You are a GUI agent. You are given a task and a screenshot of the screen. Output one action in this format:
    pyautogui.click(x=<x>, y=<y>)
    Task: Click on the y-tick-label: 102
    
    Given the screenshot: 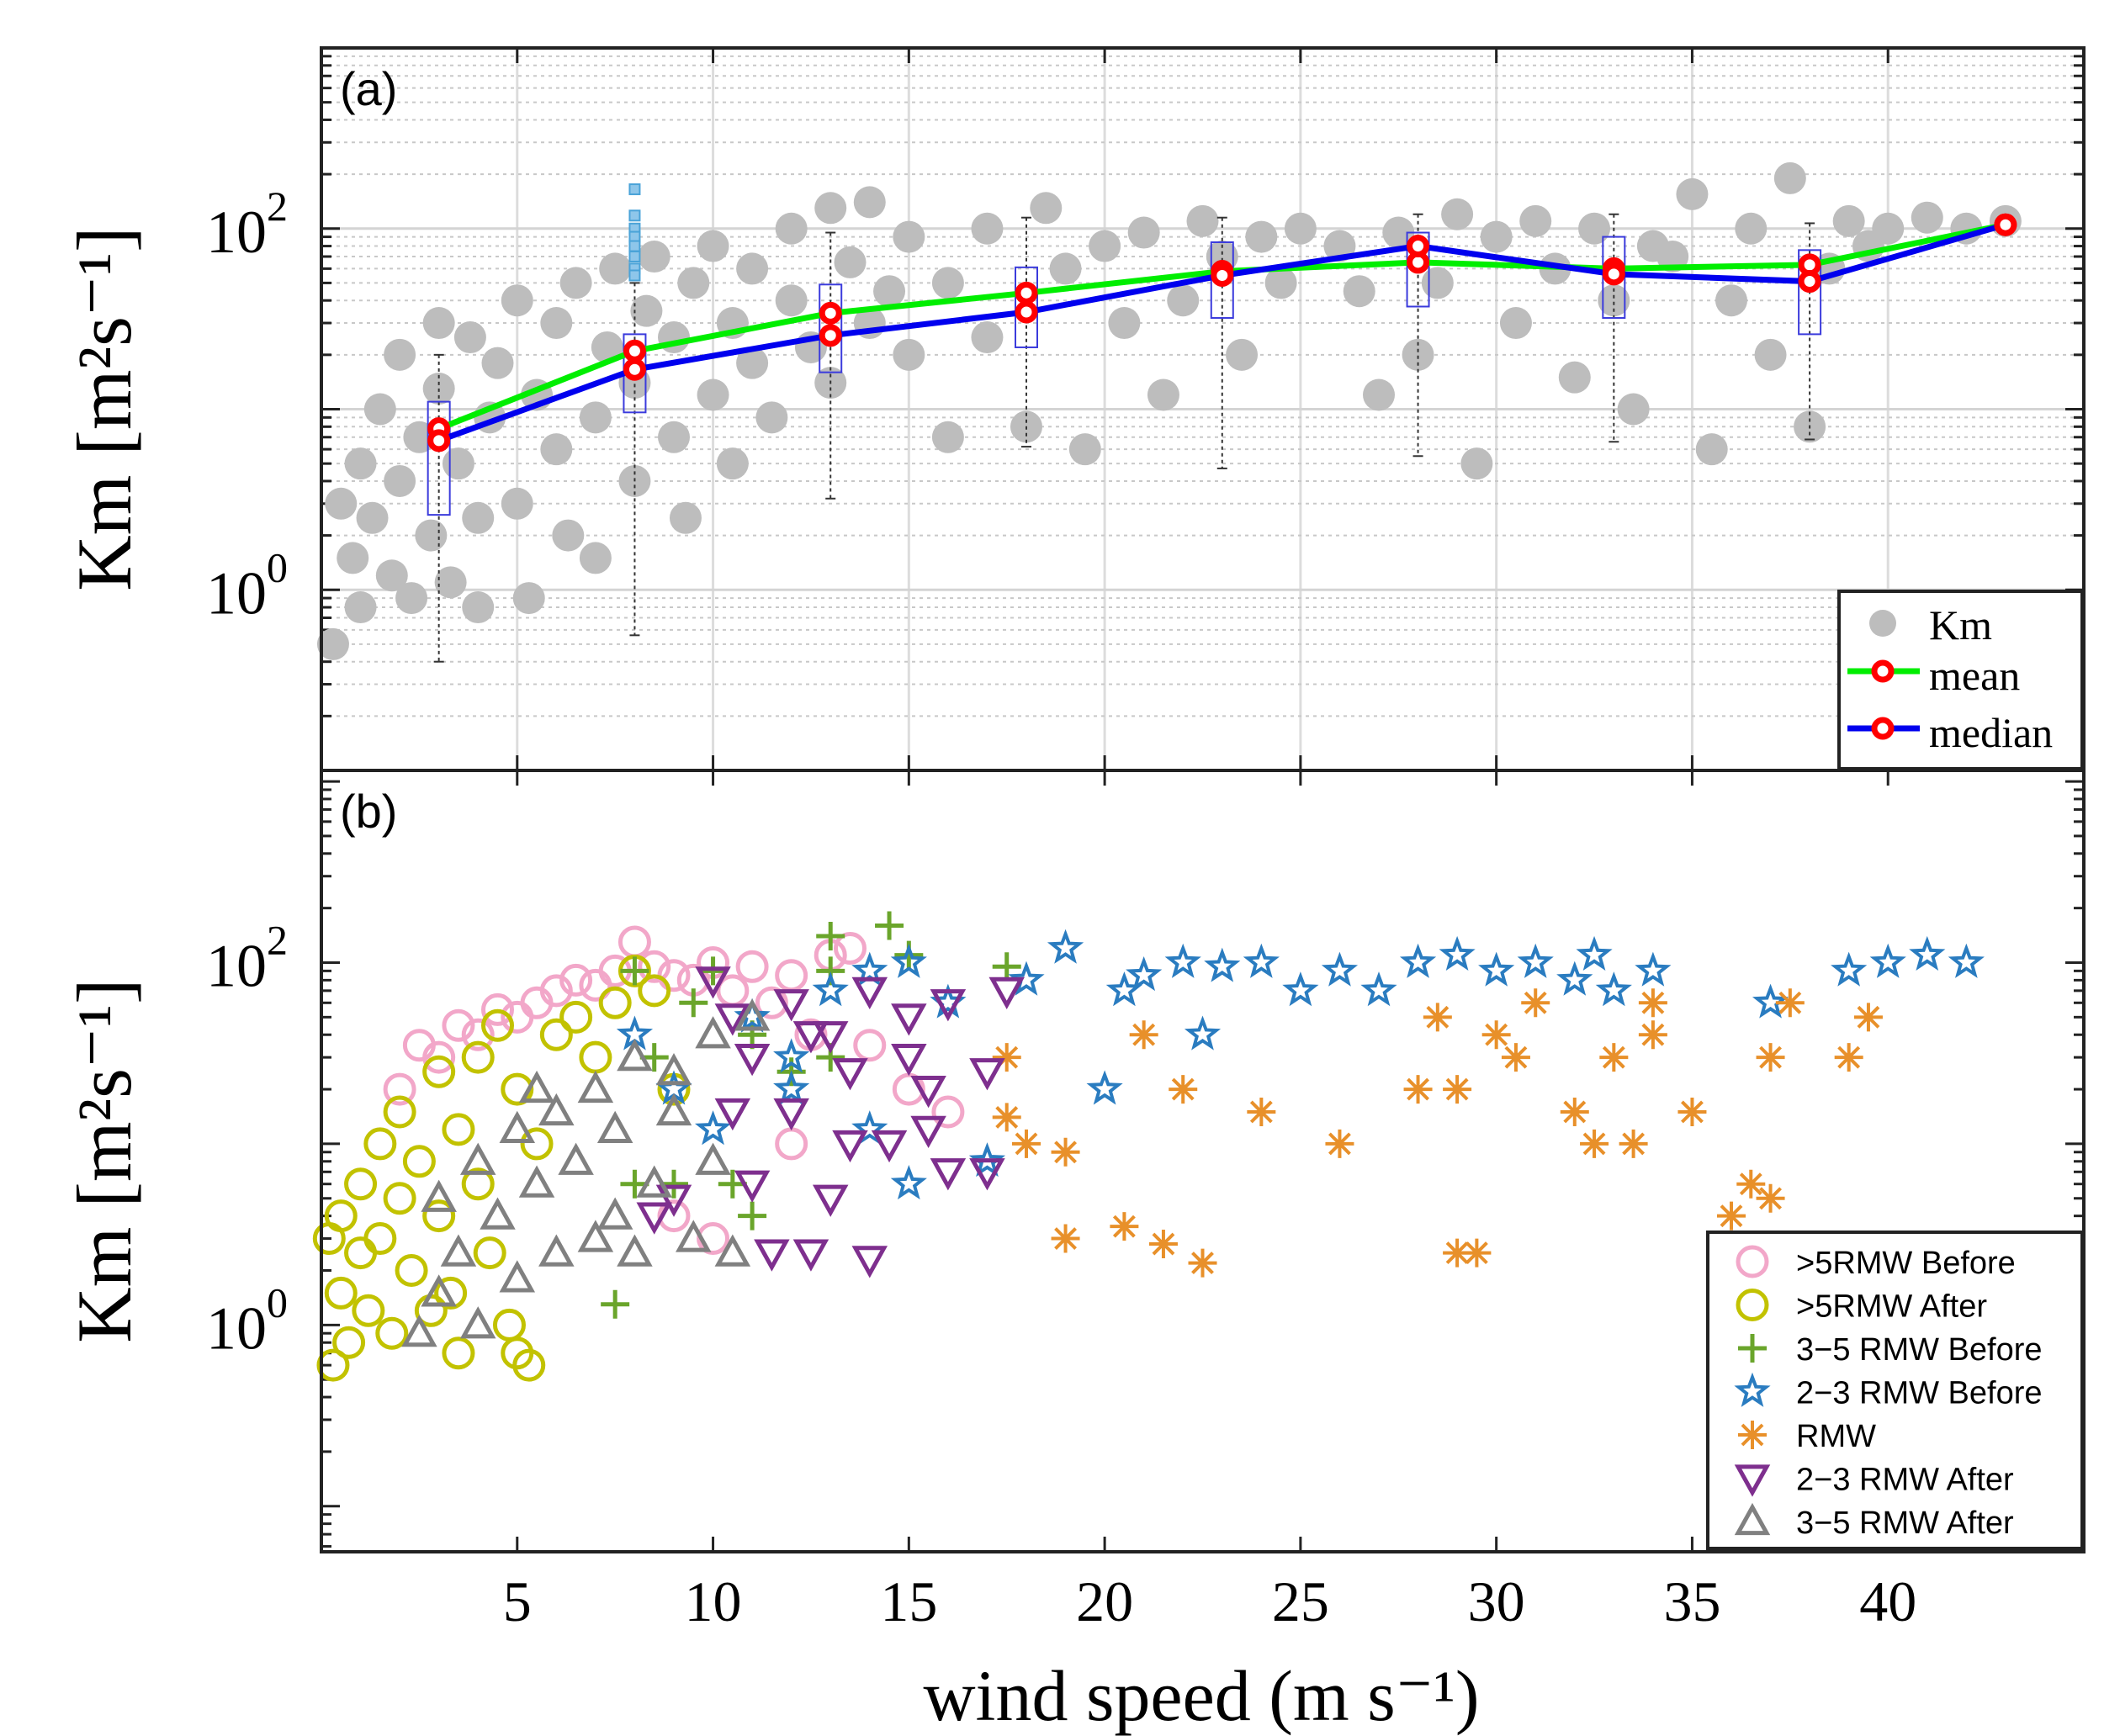 What is the action you would take?
    pyautogui.click(x=247, y=958)
    